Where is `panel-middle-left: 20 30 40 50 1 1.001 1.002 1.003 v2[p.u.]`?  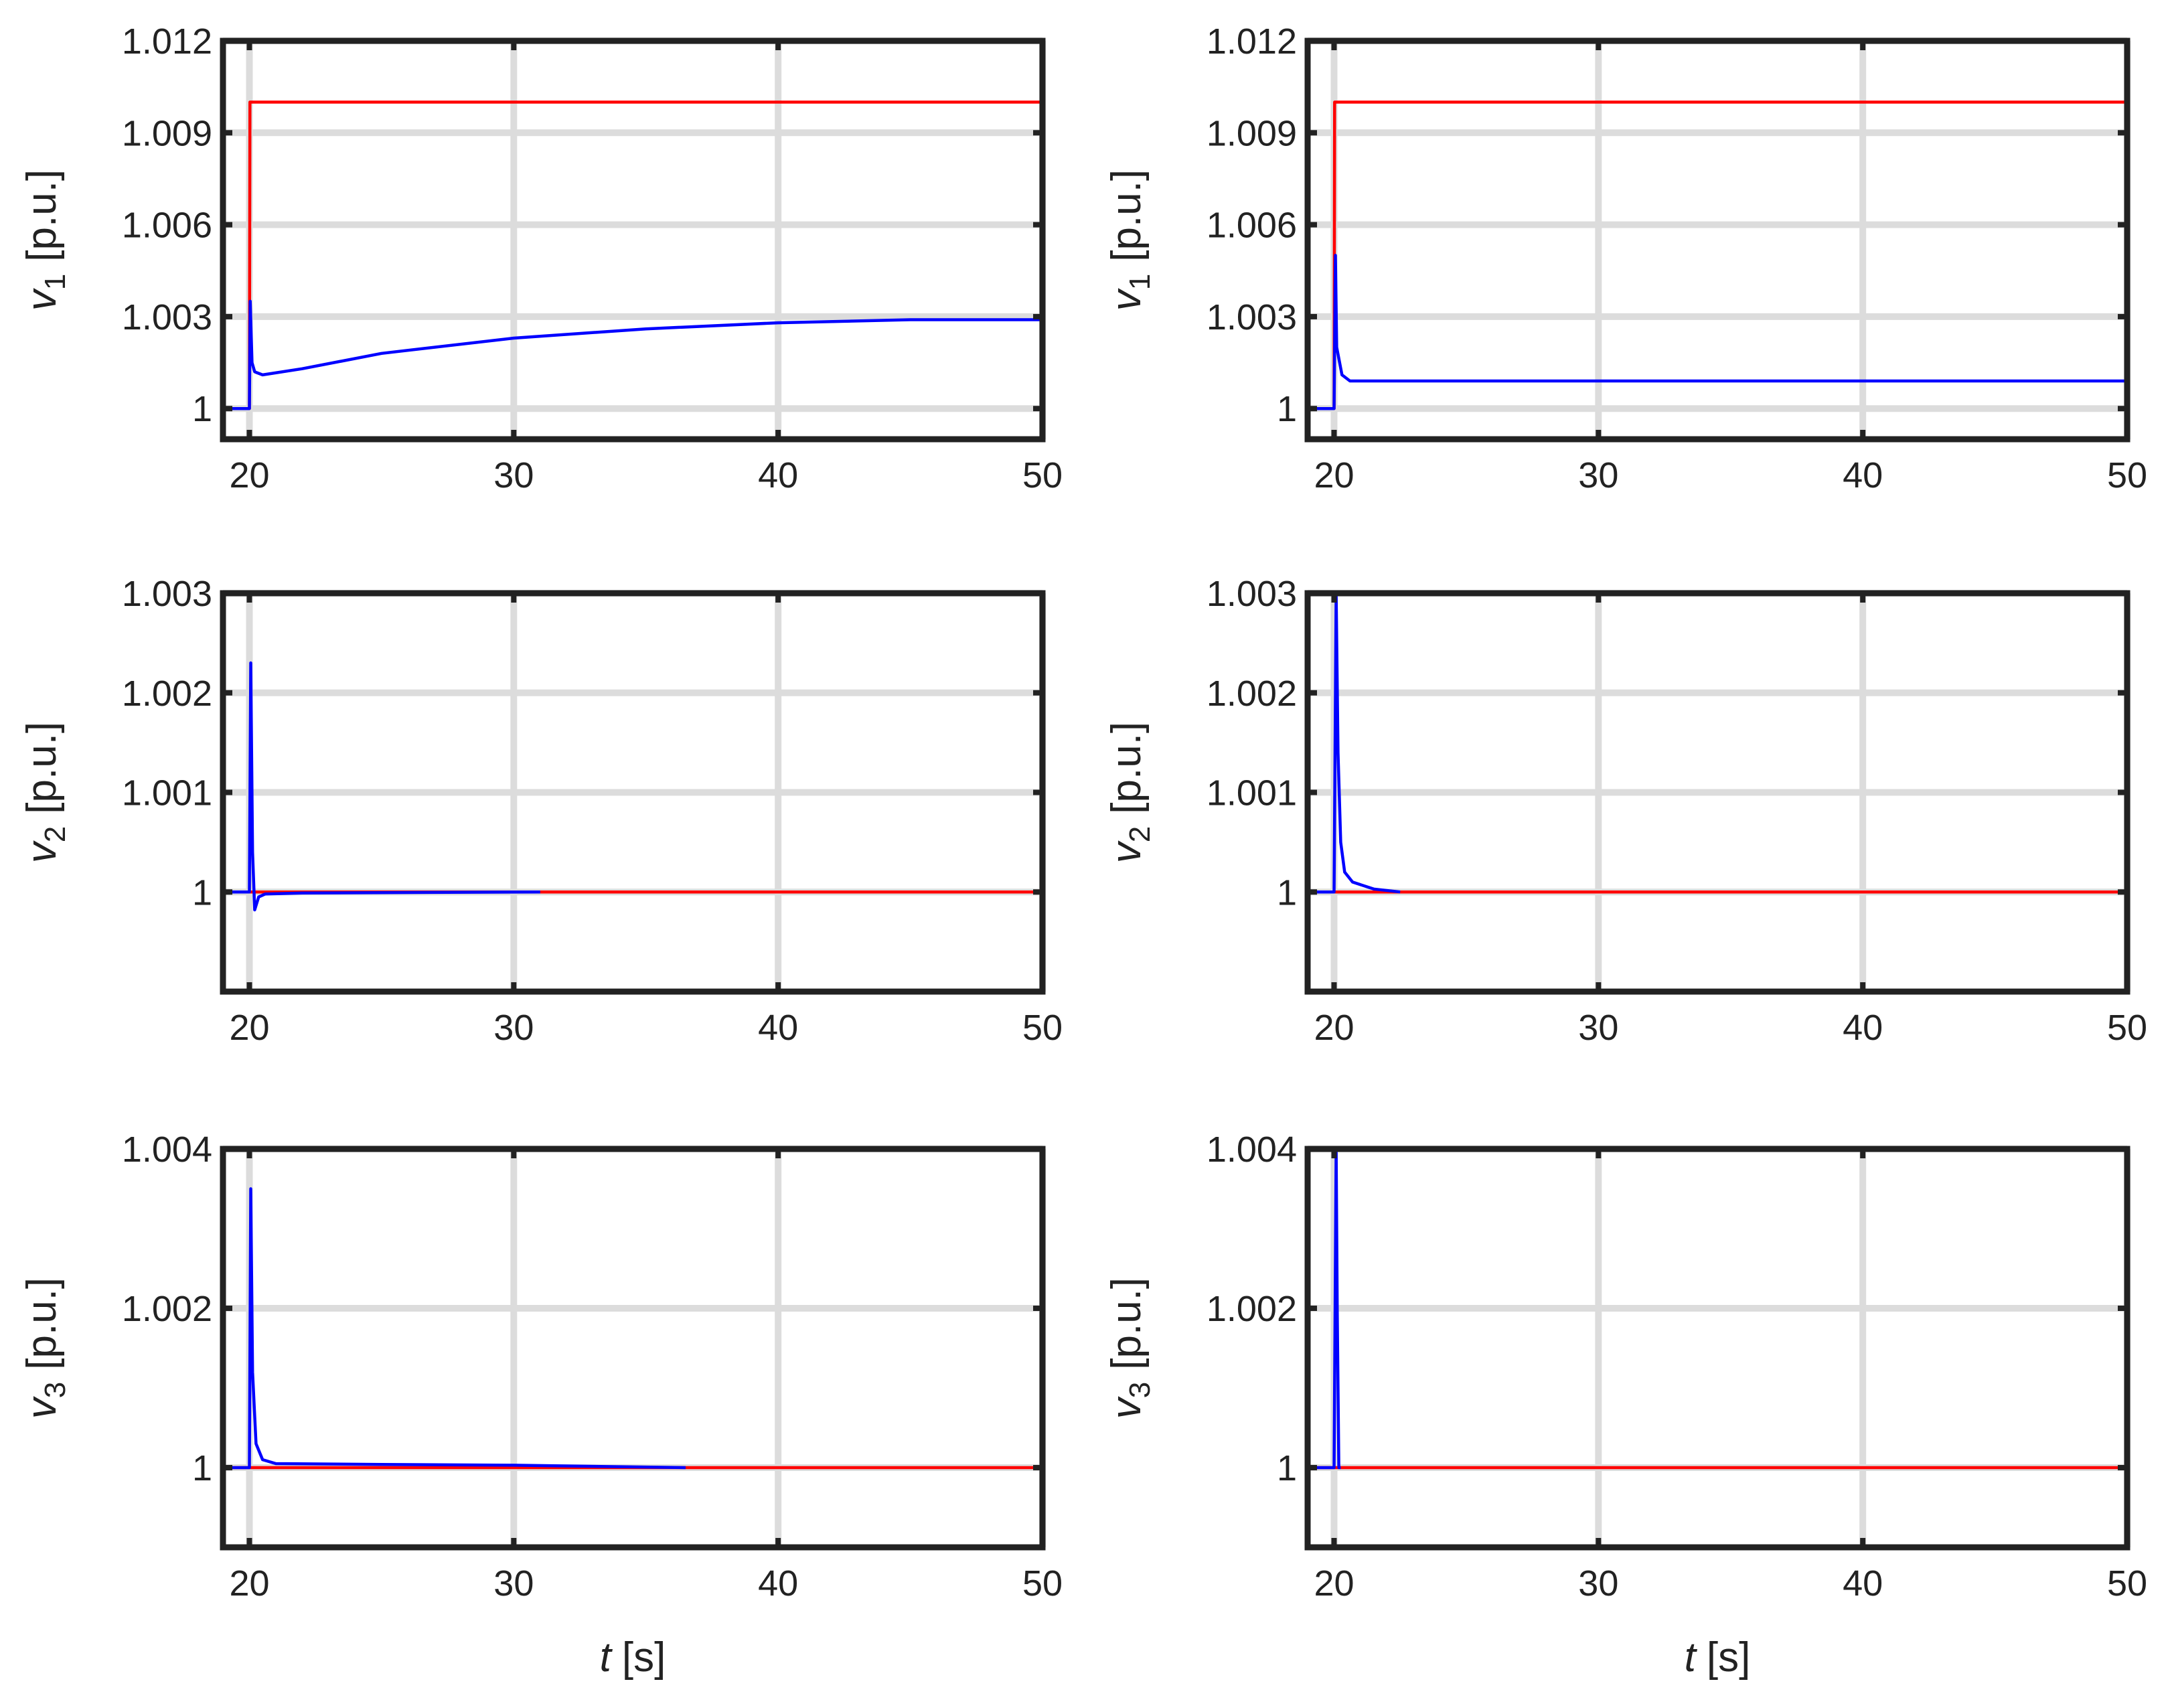 panel-middle-left: 20 30 40 50 1 1.001 1.002 1.003 v2[p.u.] is located at coordinates (541, 811).